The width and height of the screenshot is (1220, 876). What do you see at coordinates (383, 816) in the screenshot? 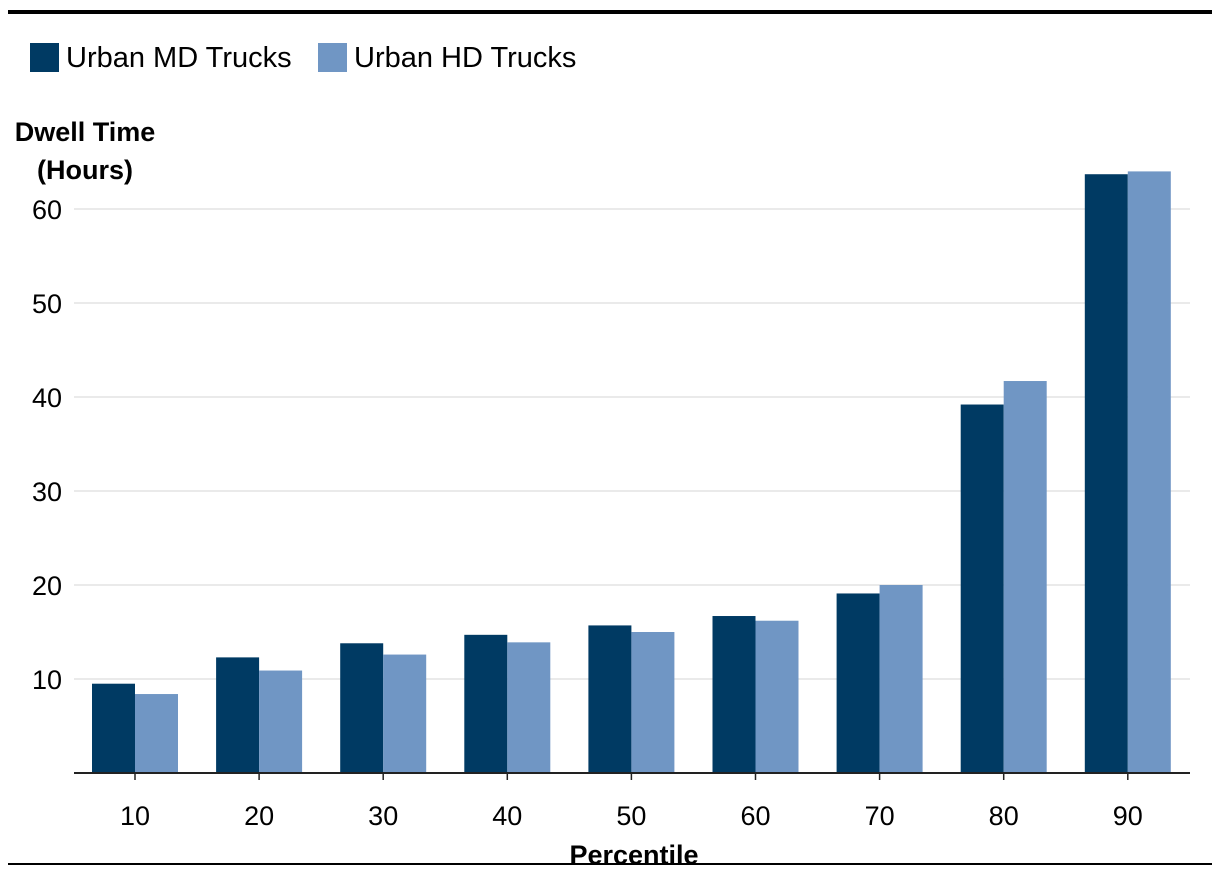
I see `x-tick-label-30: 30` at bounding box center [383, 816].